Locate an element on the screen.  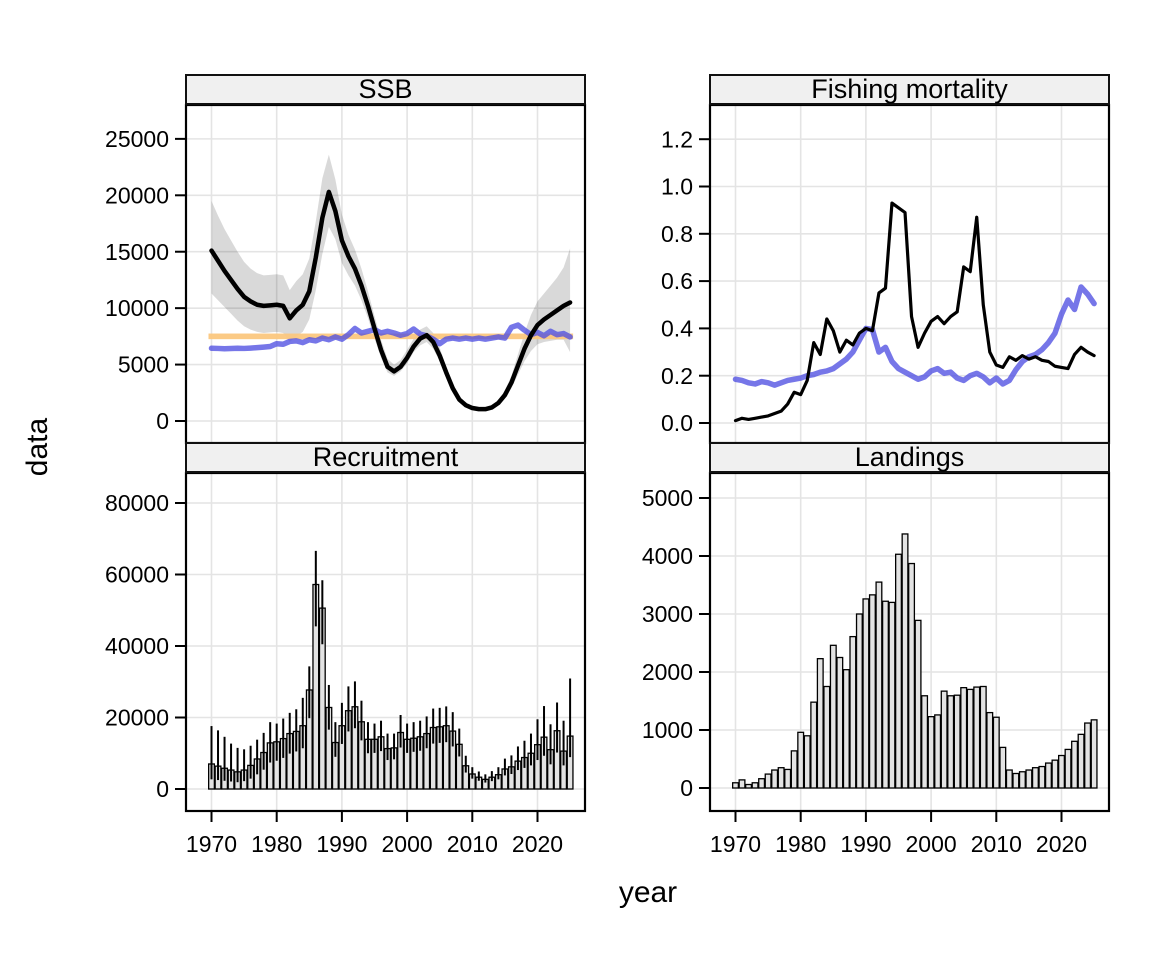
bar-2005 is located at coordinates (964, 738).